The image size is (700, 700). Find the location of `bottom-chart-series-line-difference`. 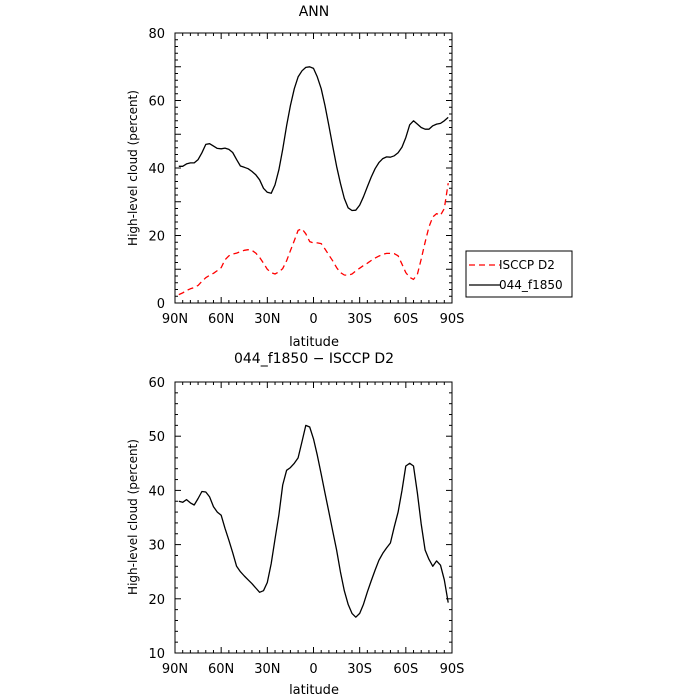

bottom-chart-series-line-difference is located at coordinates (313, 521).